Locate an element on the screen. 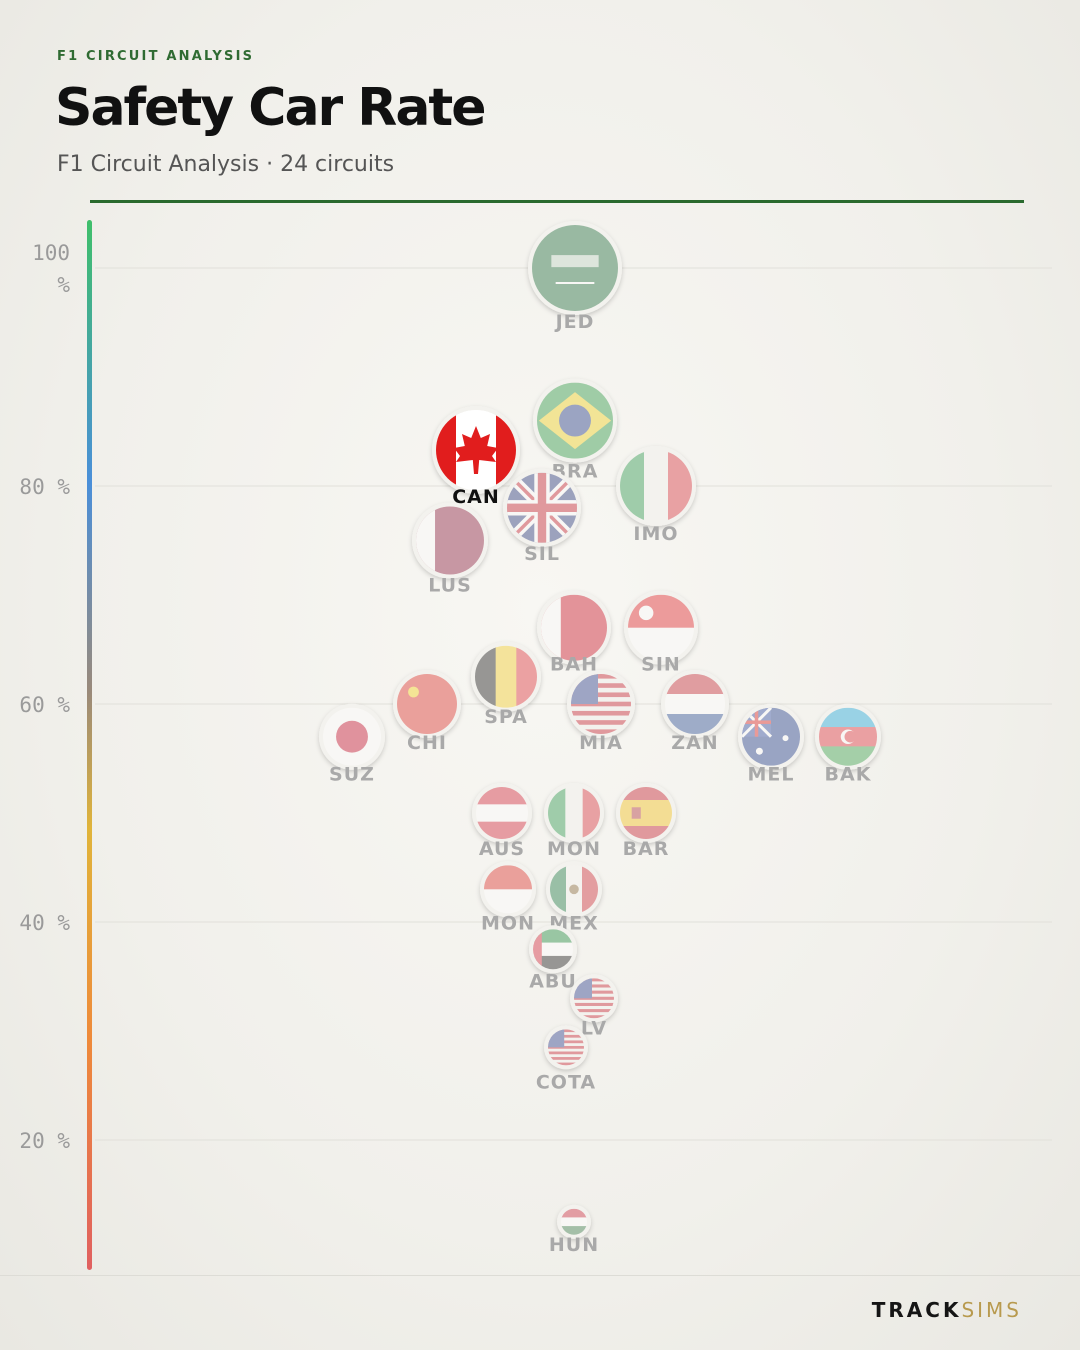 This screenshot has height=1350, width=1080. circuit-label: LV is located at coordinates (594, 1028).